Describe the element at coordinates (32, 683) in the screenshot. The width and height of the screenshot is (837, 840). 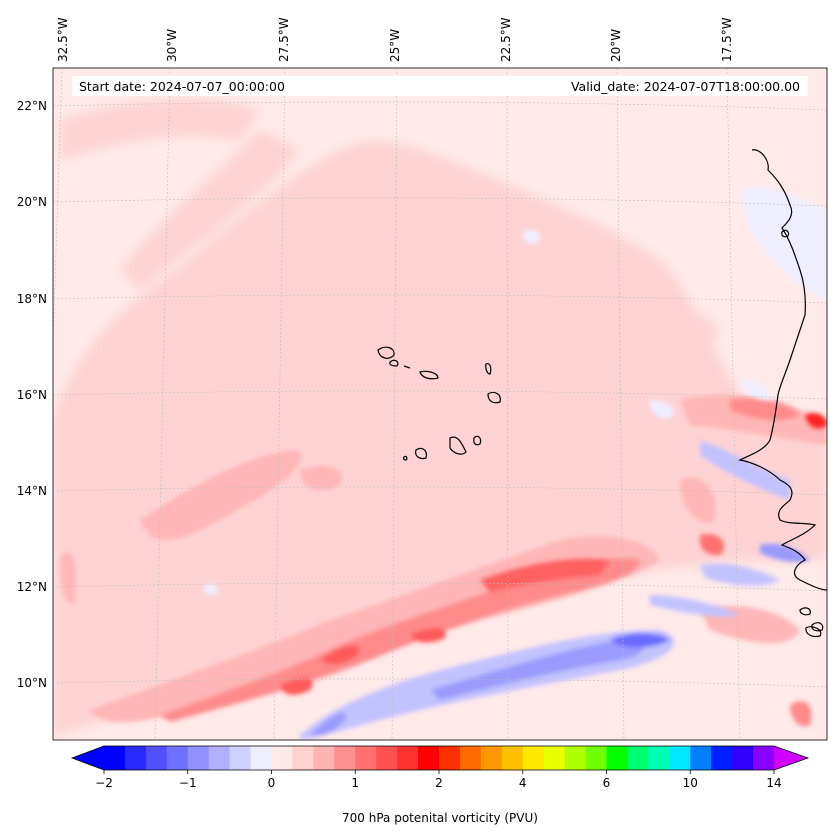
I see `latitude-label: 10°N` at that location.